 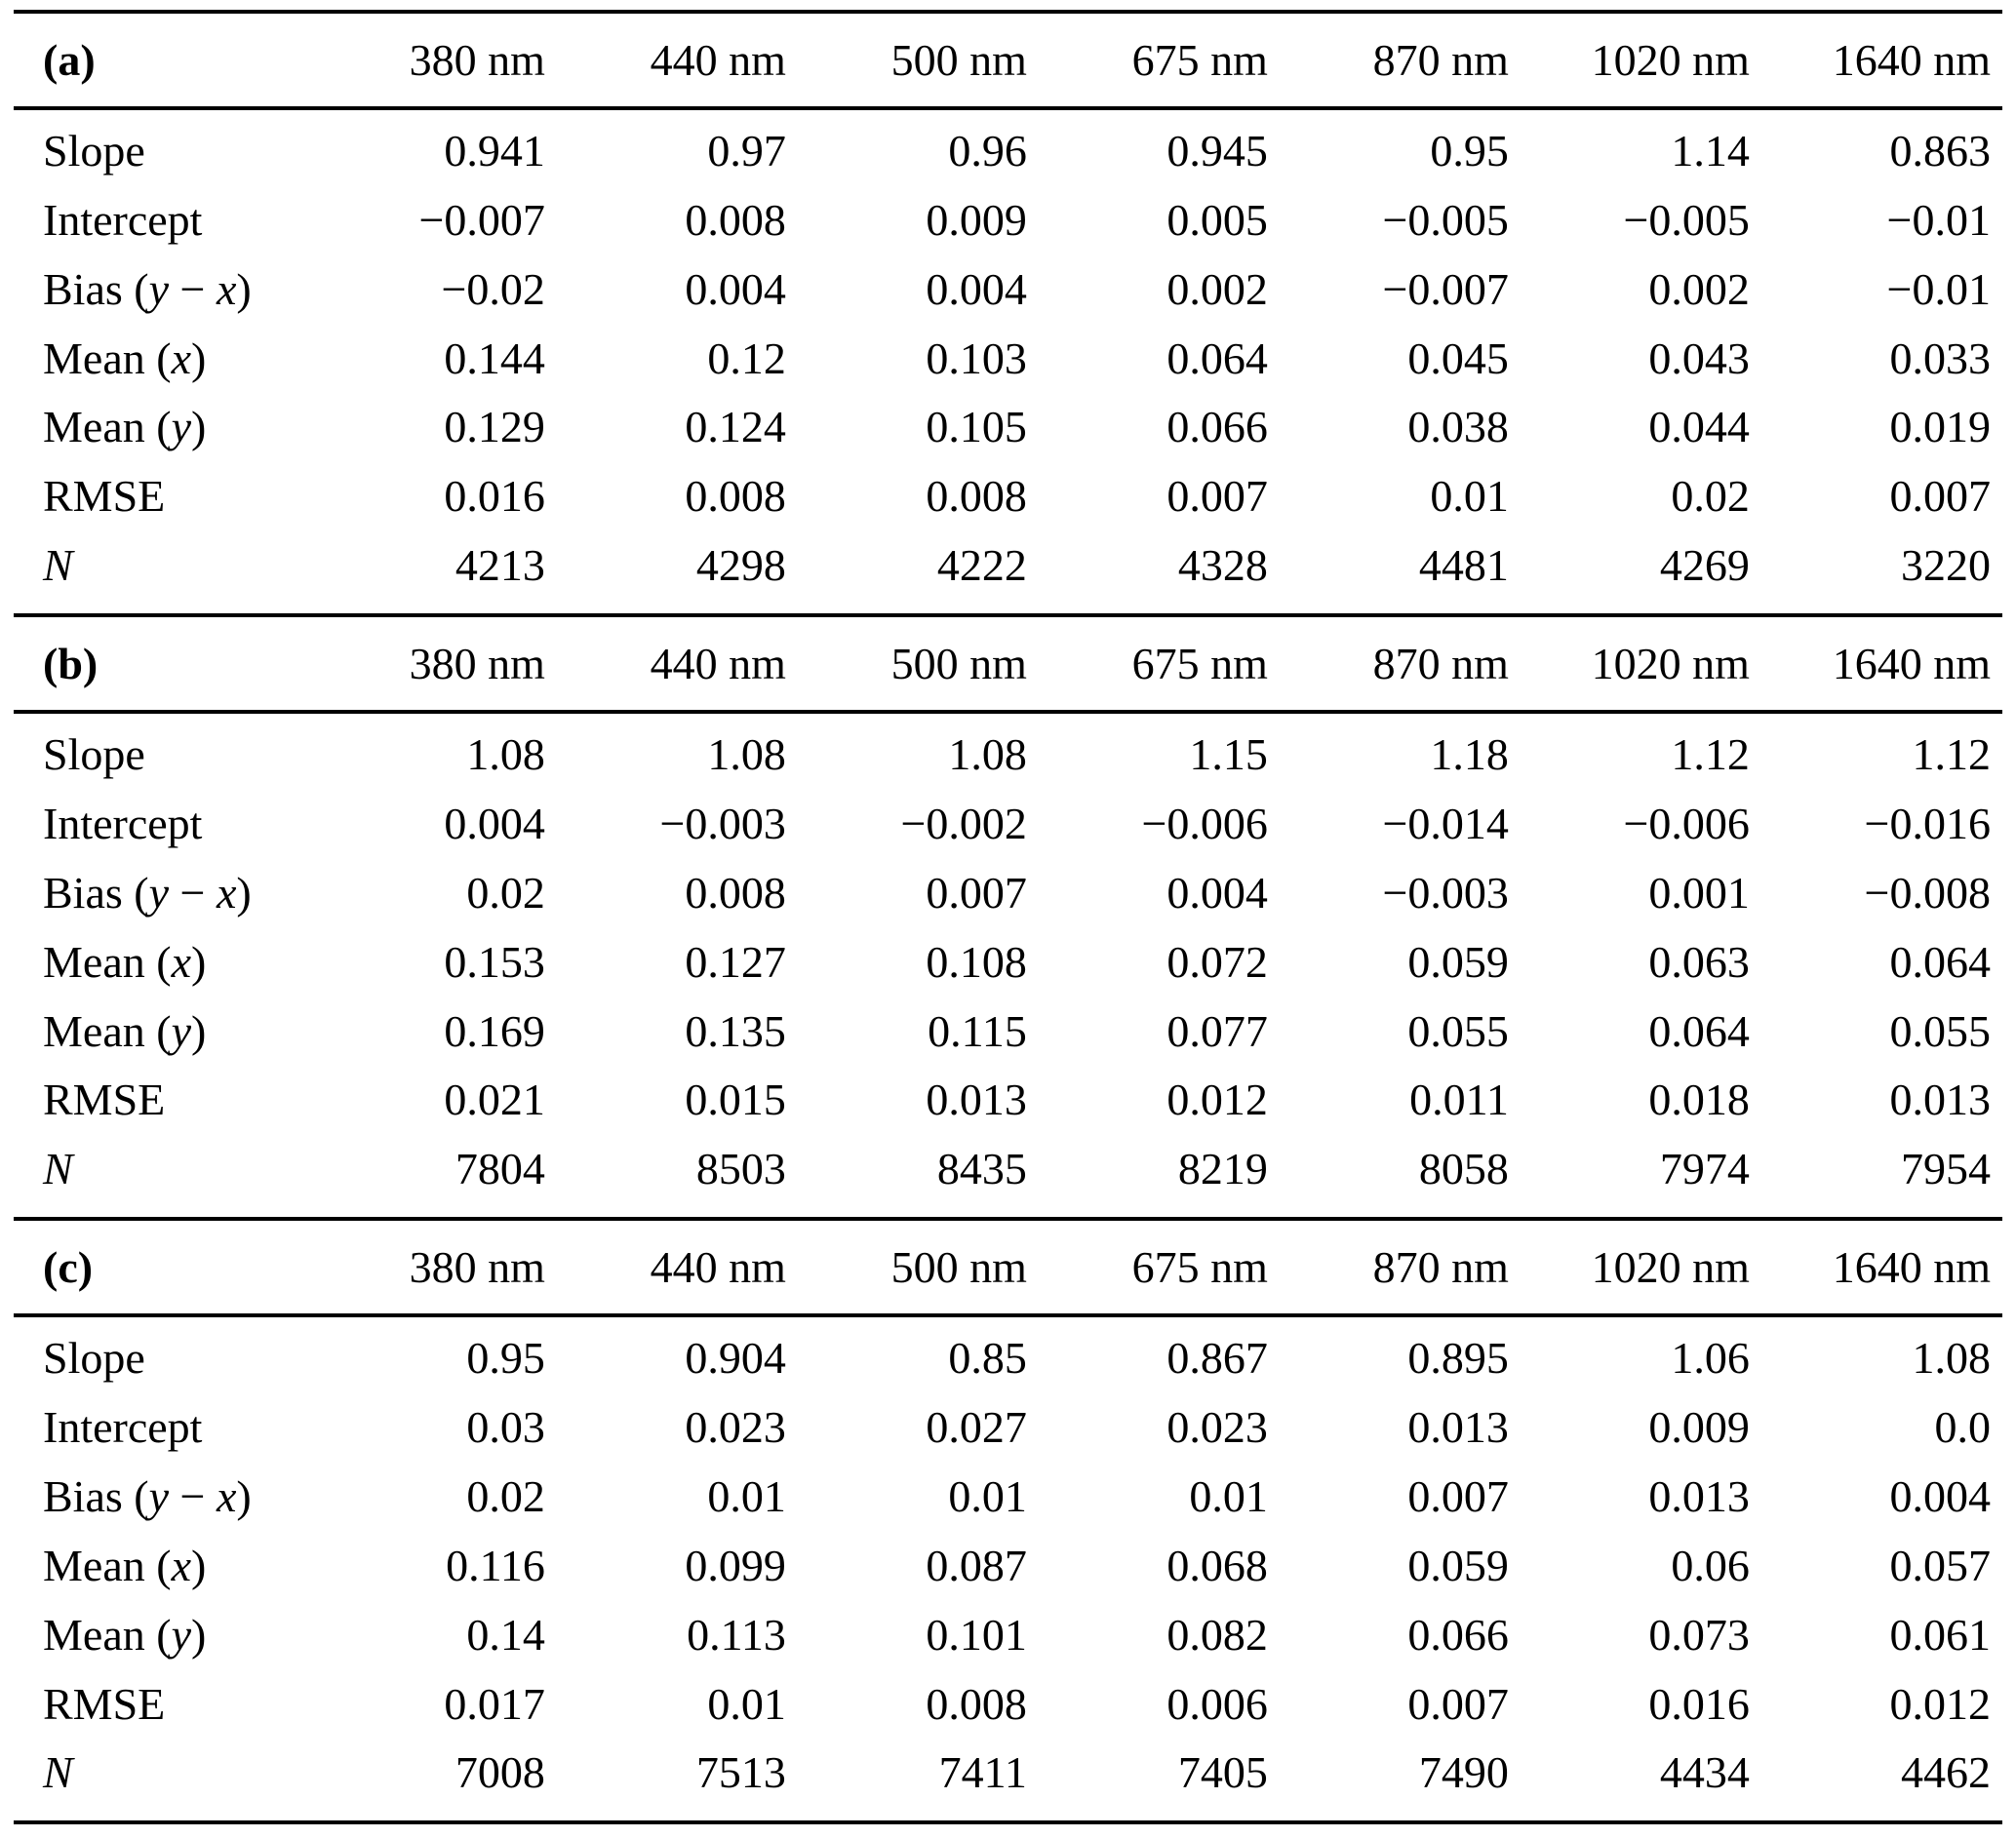 What do you see at coordinates (977, 1030) in the screenshot?
I see `value-cell: 0.115` at bounding box center [977, 1030].